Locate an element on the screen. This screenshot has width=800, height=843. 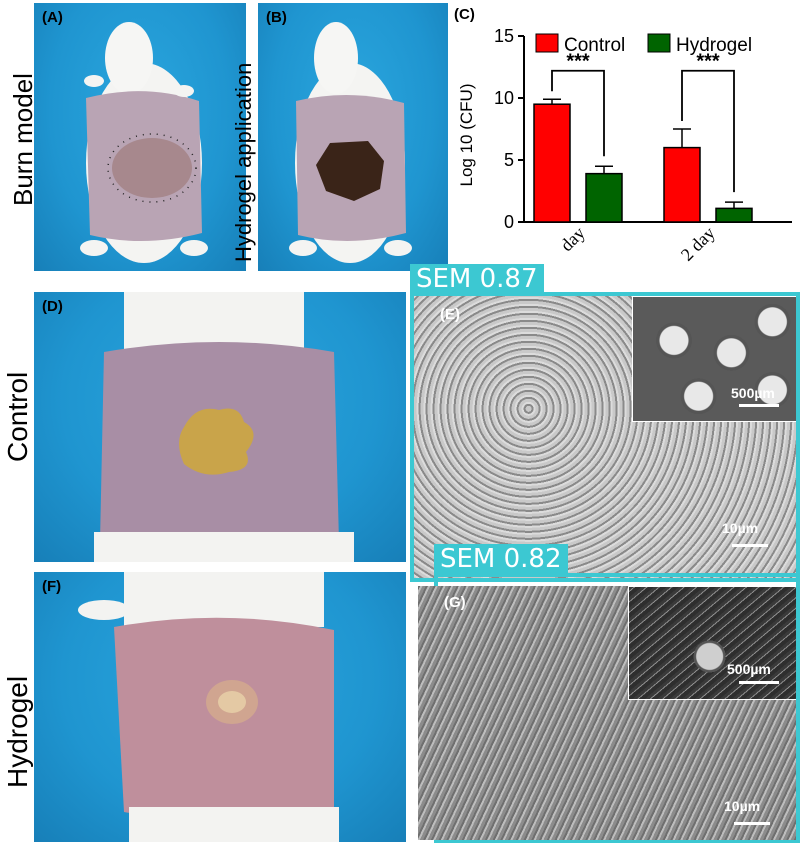
mouse-hydrogel-illustration is located at coordinates (350, 142).